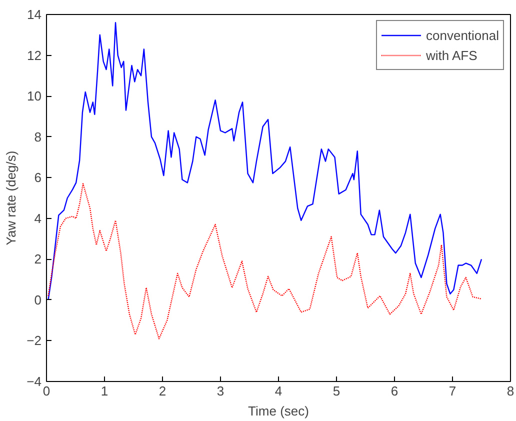  What do you see at coordinates (38, 178) in the screenshot?
I see `y-tick-label: 6` at bounding box center [38, 178].